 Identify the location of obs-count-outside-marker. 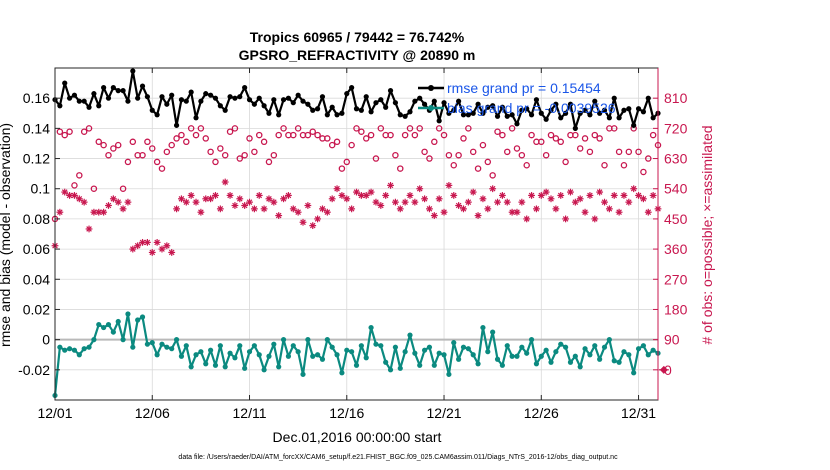
(663, 369).